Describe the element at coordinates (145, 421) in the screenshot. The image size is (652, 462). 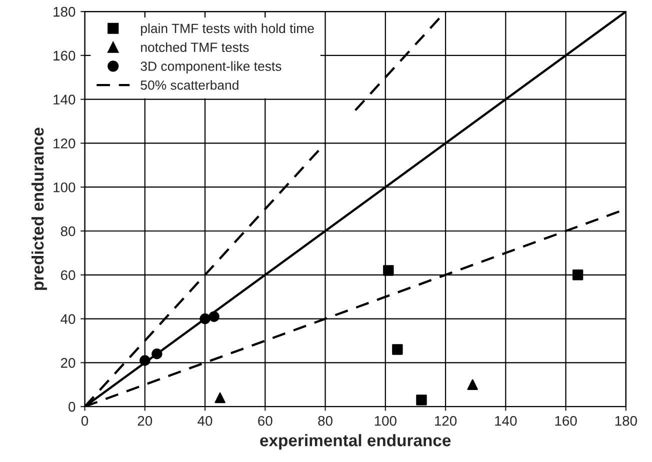
I see `x-tick-label: 20` at that location.